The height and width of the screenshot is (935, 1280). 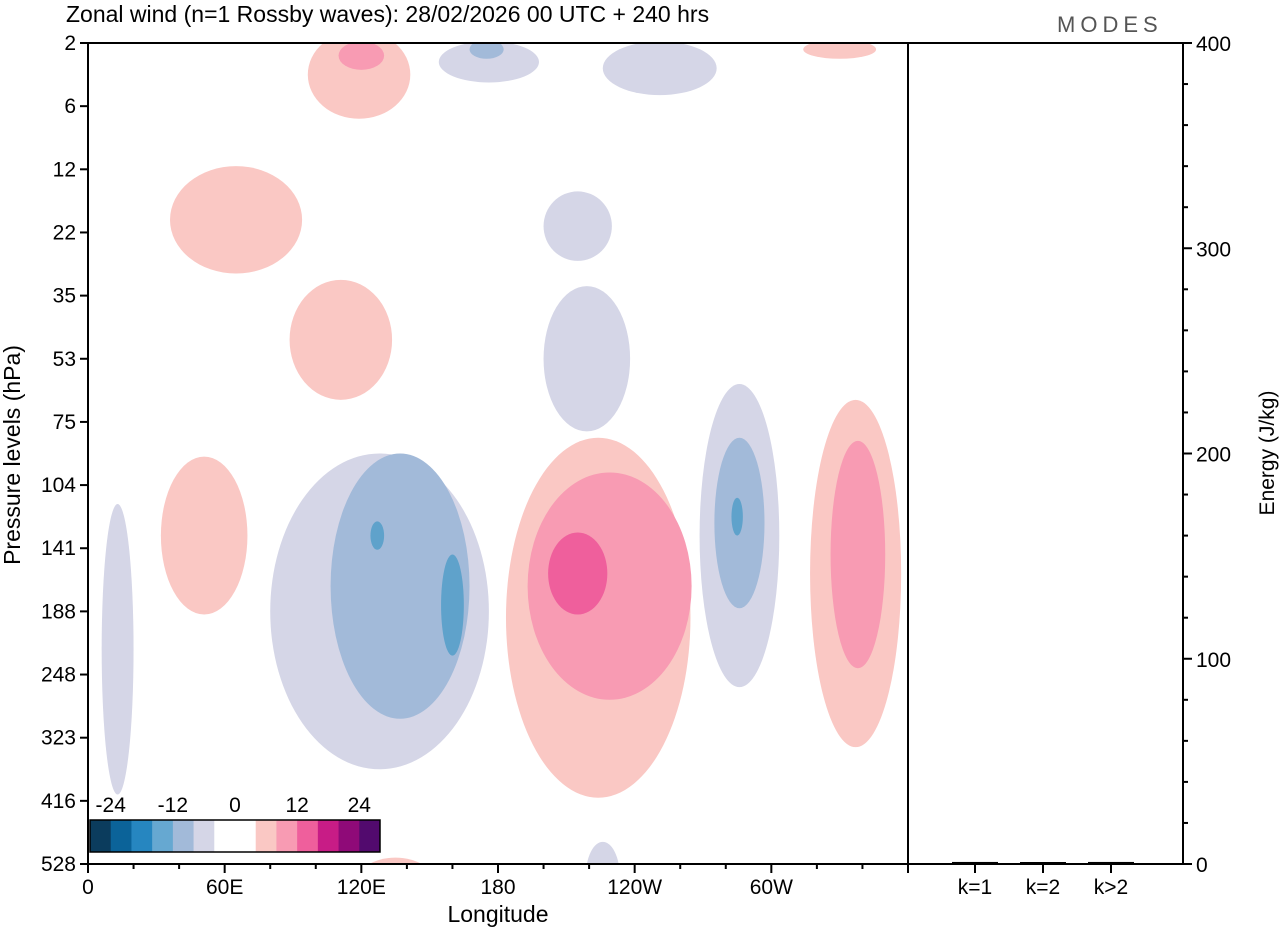 I want to click on y-tick-label: 416, so click(x=58, y=801).